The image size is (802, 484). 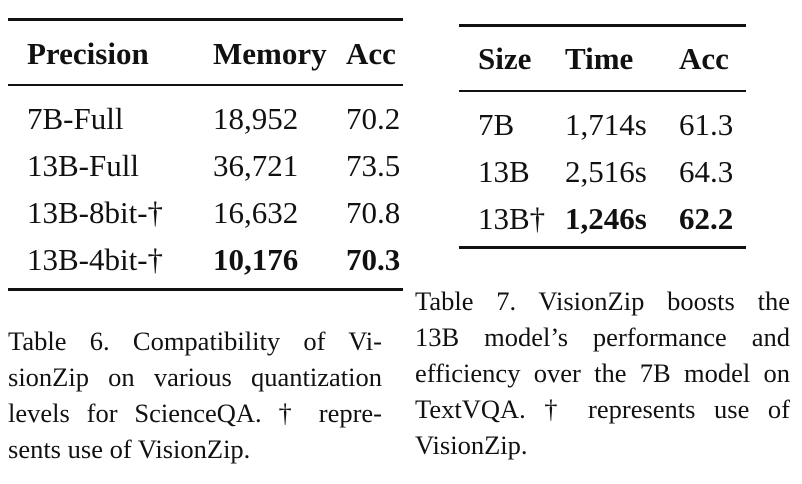 I want to click on table-6-row-3-precision: 13B-8bit-†, so click(x=95, y=212).